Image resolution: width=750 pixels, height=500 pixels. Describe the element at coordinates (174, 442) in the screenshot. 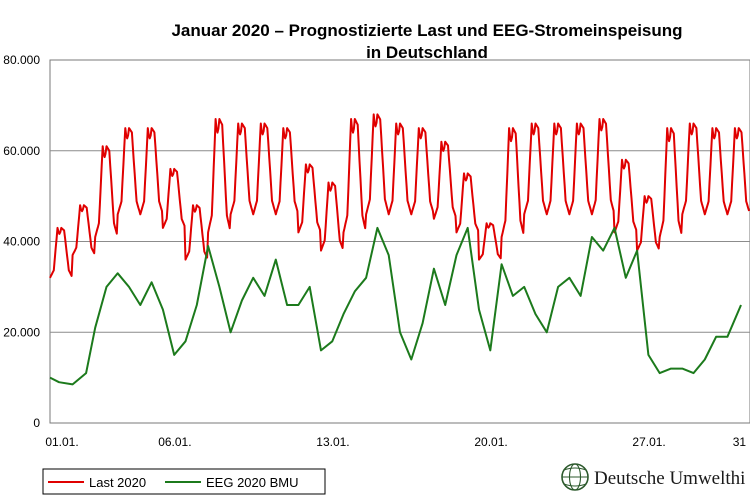

I see `x-tick-label: 06.01.` at that location.